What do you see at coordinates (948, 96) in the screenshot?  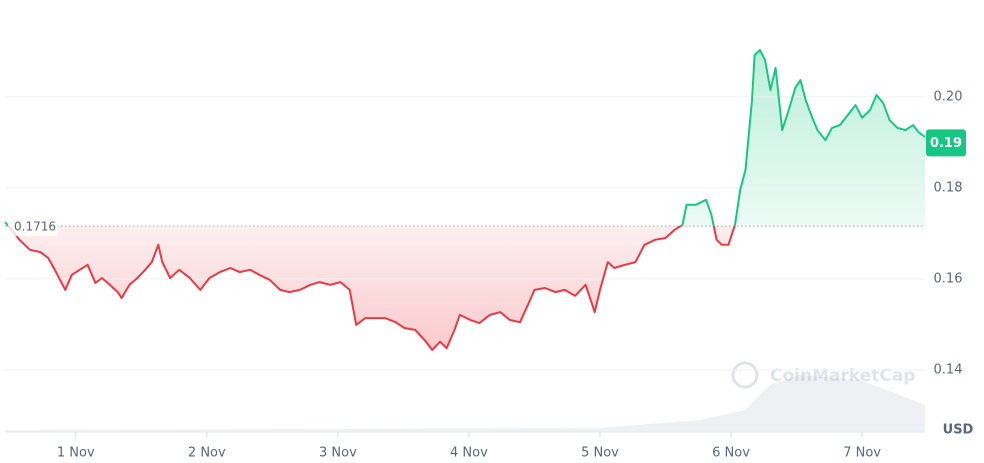 I see `y-tick-label: 0.20` at bounding box center [948, 96].